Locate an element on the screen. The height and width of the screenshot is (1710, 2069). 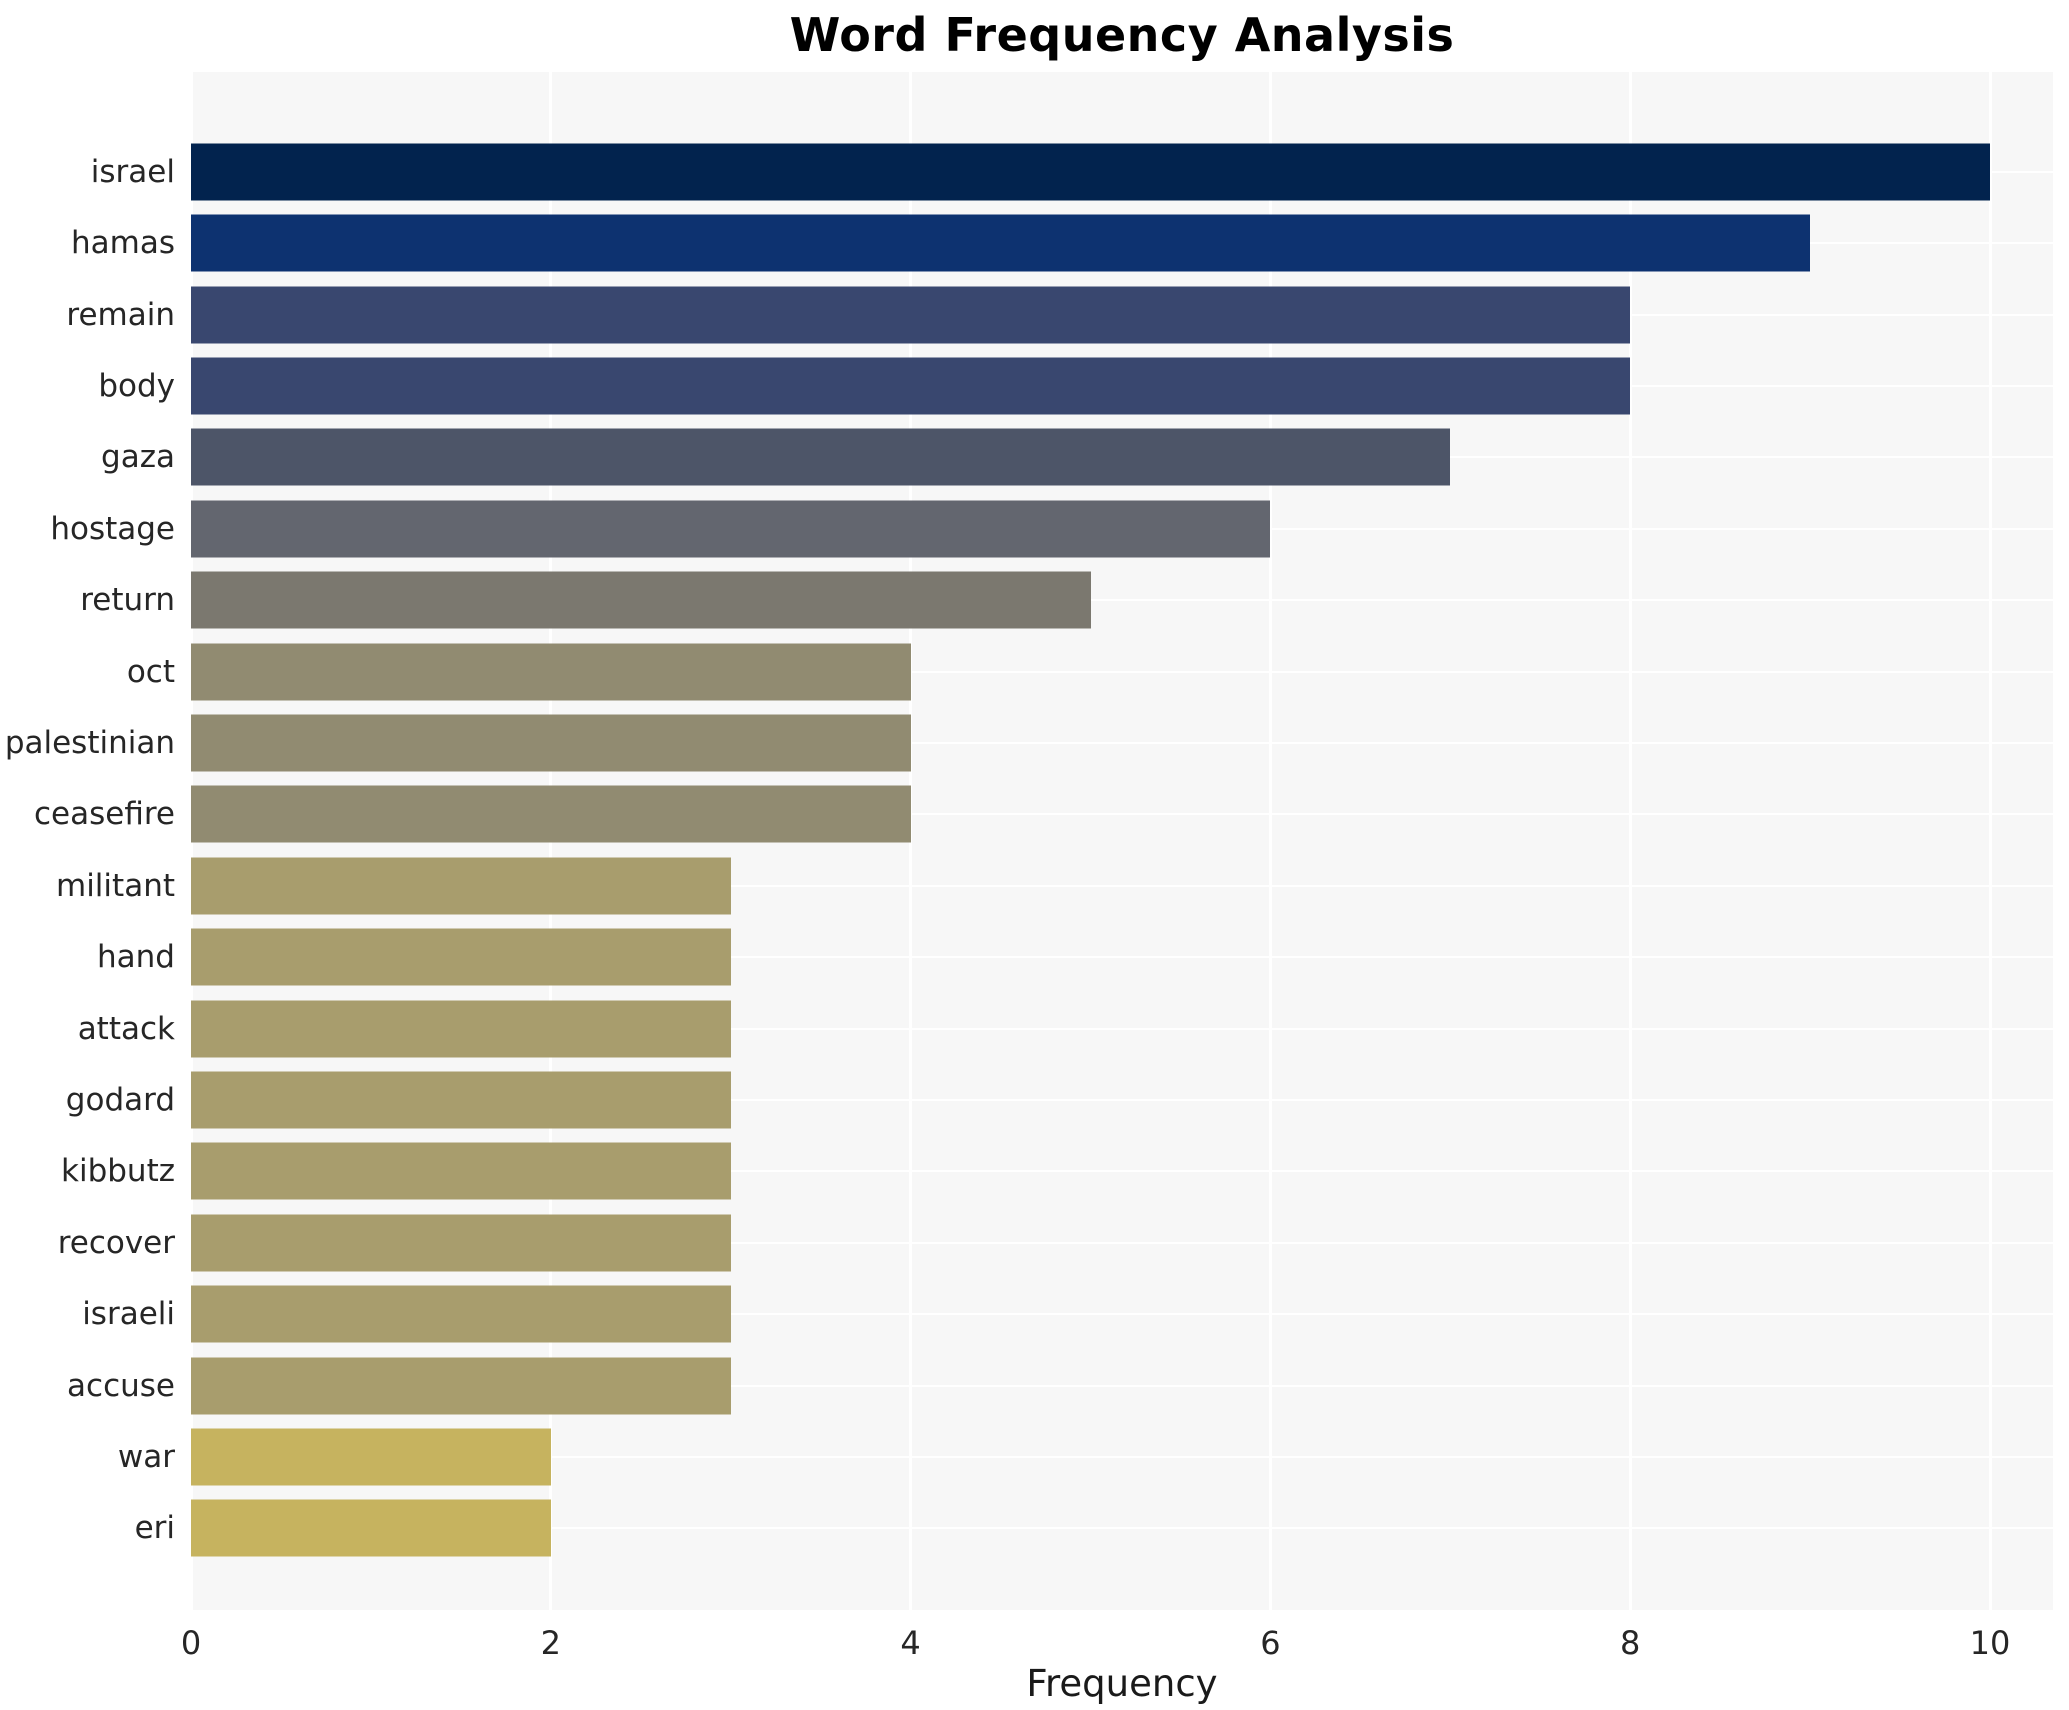
bar-row: palestinian is located at coordinates (1029, 742).